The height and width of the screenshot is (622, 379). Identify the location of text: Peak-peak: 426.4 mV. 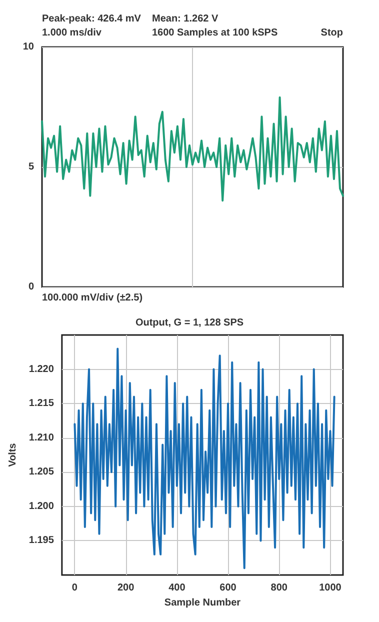
(92, 19).